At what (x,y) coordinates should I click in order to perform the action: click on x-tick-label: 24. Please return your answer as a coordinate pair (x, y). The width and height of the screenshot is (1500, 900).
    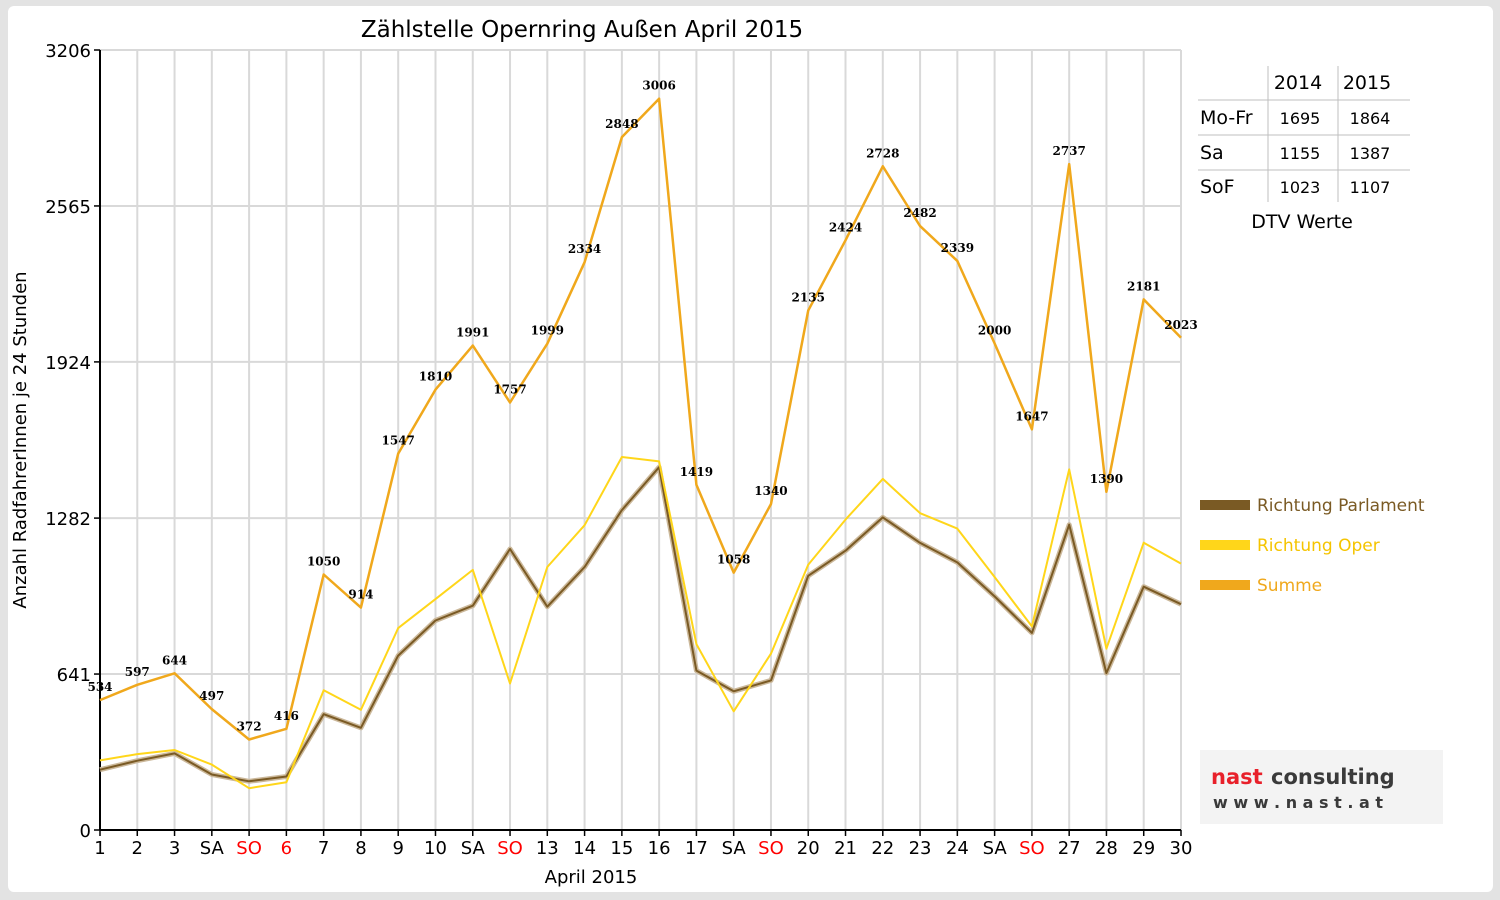
    Looking at the image, I should click on (957, 848).